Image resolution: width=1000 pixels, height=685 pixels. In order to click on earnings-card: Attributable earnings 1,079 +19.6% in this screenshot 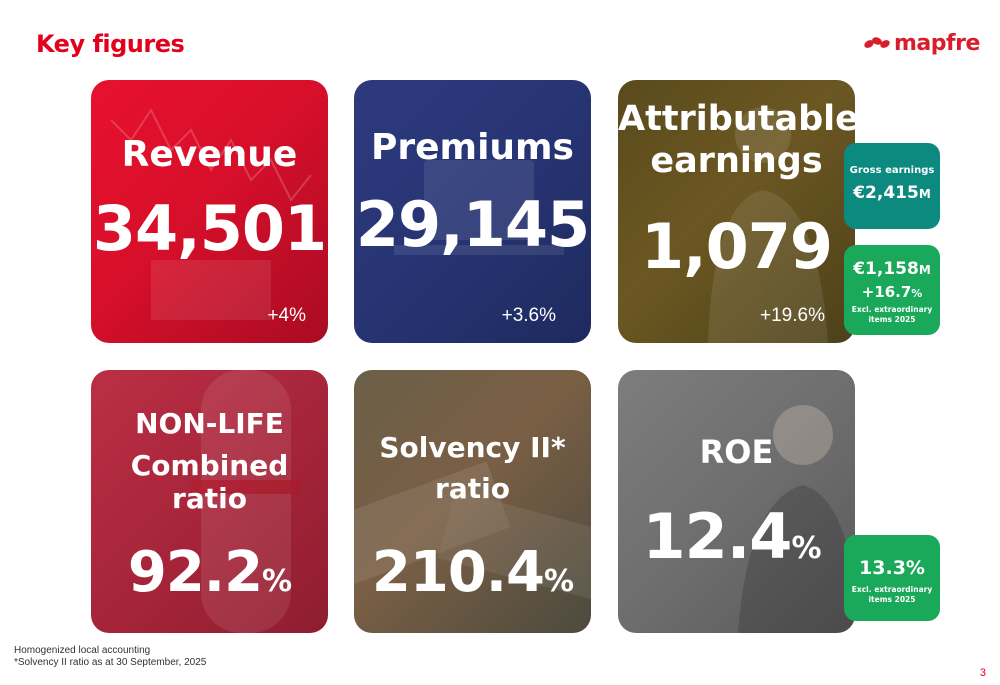, I will do `click(736, 211)`.